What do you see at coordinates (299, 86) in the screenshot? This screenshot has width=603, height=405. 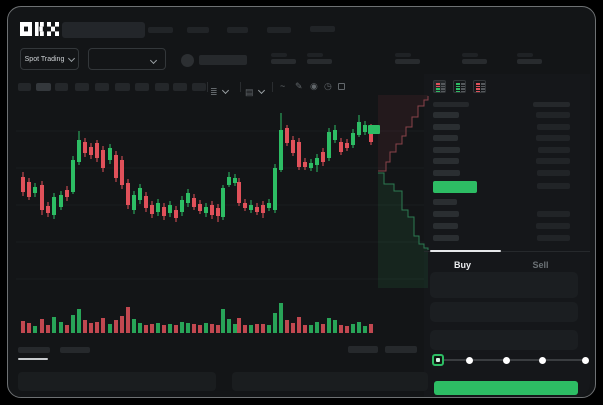 I see `draw-tool-icon: ✎` at bounding box center [299, 86].